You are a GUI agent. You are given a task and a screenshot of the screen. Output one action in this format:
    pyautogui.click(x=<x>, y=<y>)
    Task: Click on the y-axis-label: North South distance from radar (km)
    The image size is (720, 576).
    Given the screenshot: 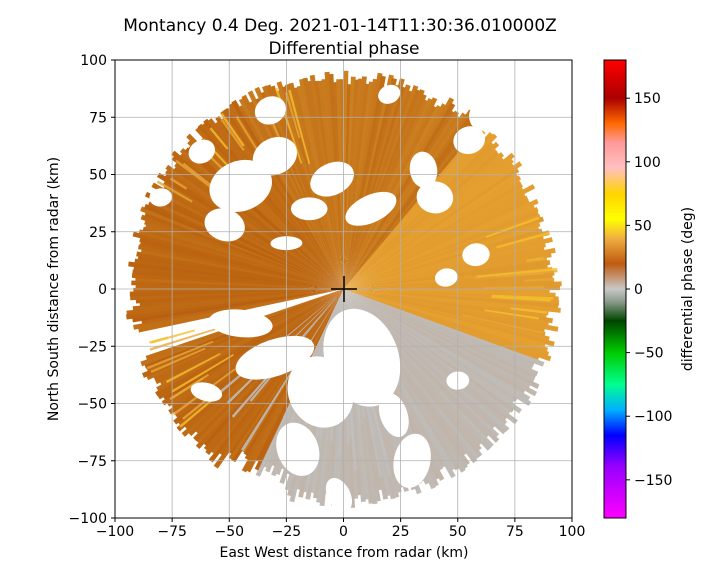 What is the action you would take?
    pyautogui.click(x=54, y=289)
    